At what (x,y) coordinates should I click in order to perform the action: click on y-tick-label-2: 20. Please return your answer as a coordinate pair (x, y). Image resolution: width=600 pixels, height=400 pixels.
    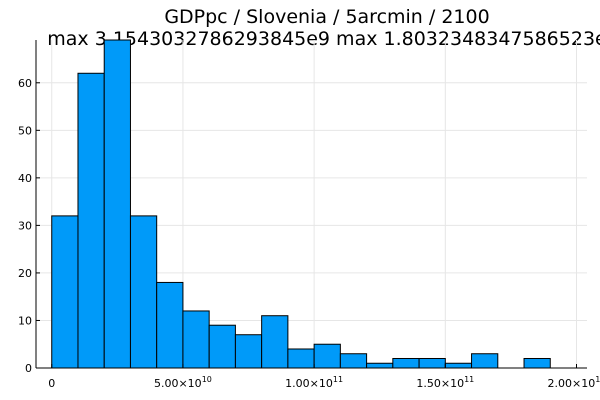
    Looking at the image, I should click on (25, 273).